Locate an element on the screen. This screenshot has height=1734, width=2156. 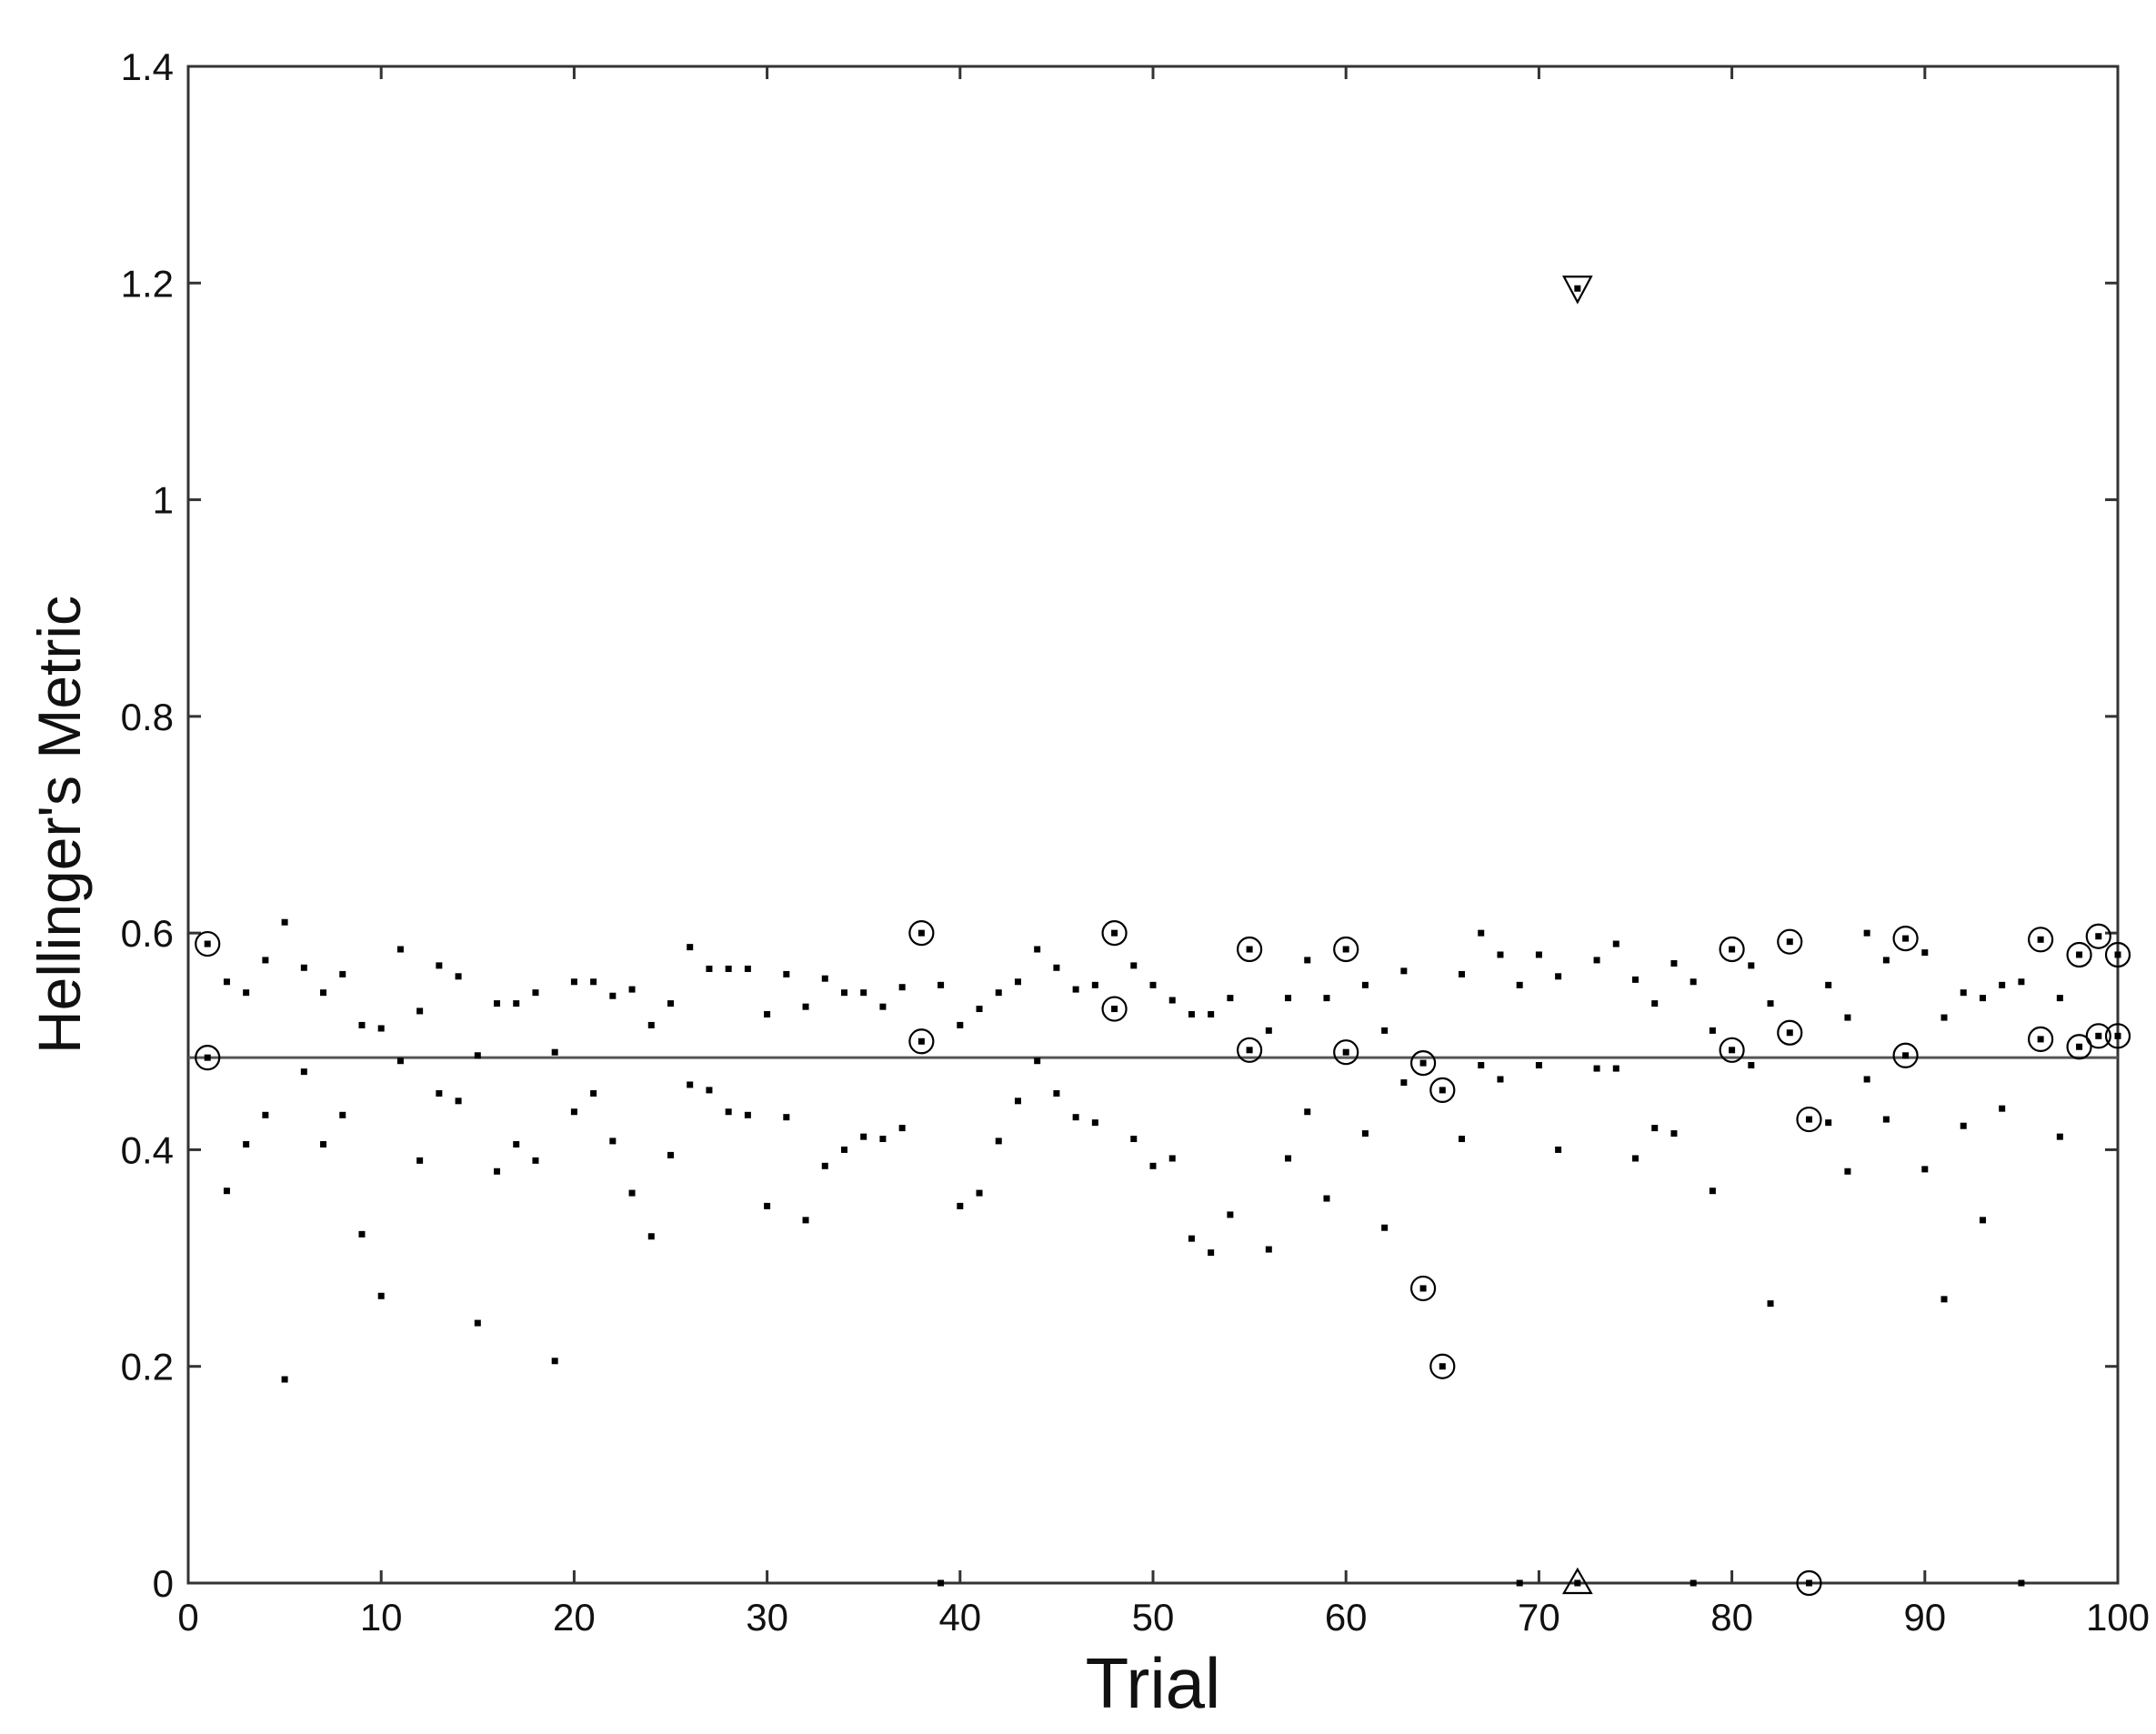
x-tick-label: 70 is located at coordinates (1539, 1618).